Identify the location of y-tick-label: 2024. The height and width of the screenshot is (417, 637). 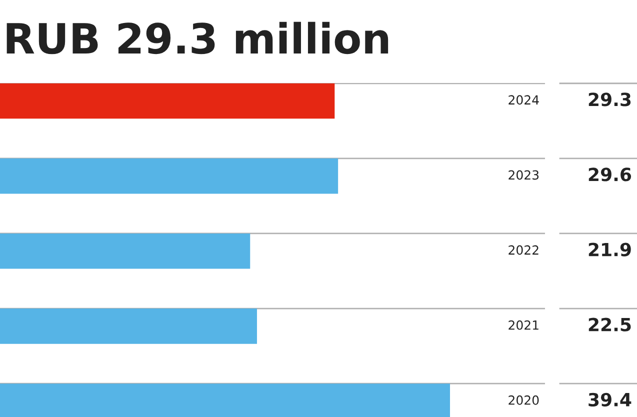
(523, 100).